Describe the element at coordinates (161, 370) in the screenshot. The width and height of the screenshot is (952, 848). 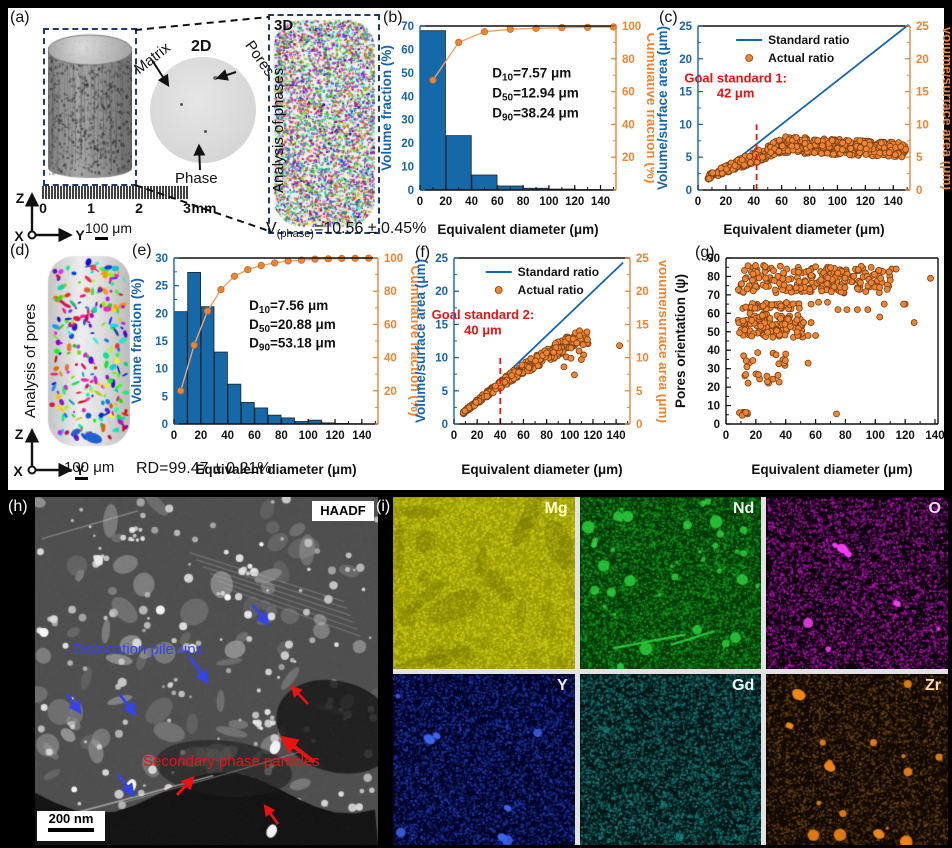
I see `left-tick-label: 10` at that location.